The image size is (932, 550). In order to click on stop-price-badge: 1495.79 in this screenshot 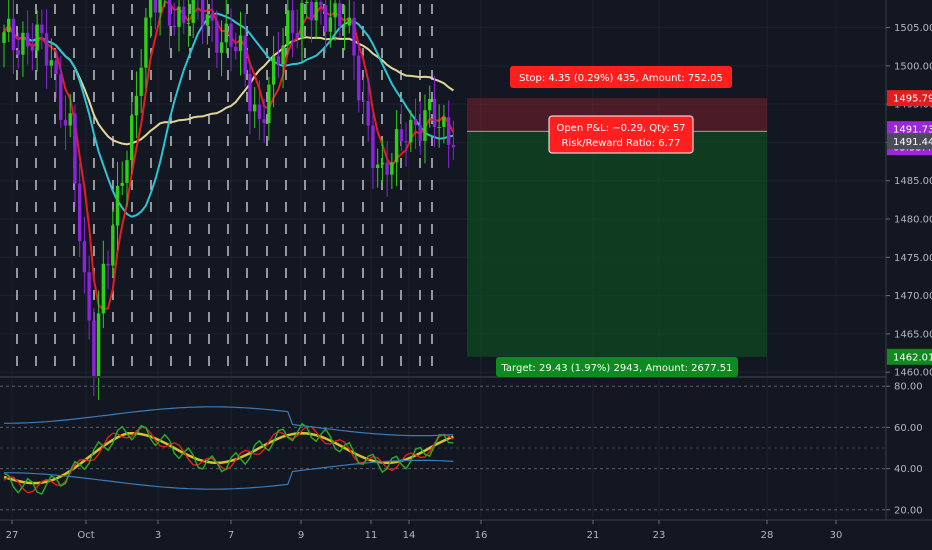, I will do `click(909, 98)`.